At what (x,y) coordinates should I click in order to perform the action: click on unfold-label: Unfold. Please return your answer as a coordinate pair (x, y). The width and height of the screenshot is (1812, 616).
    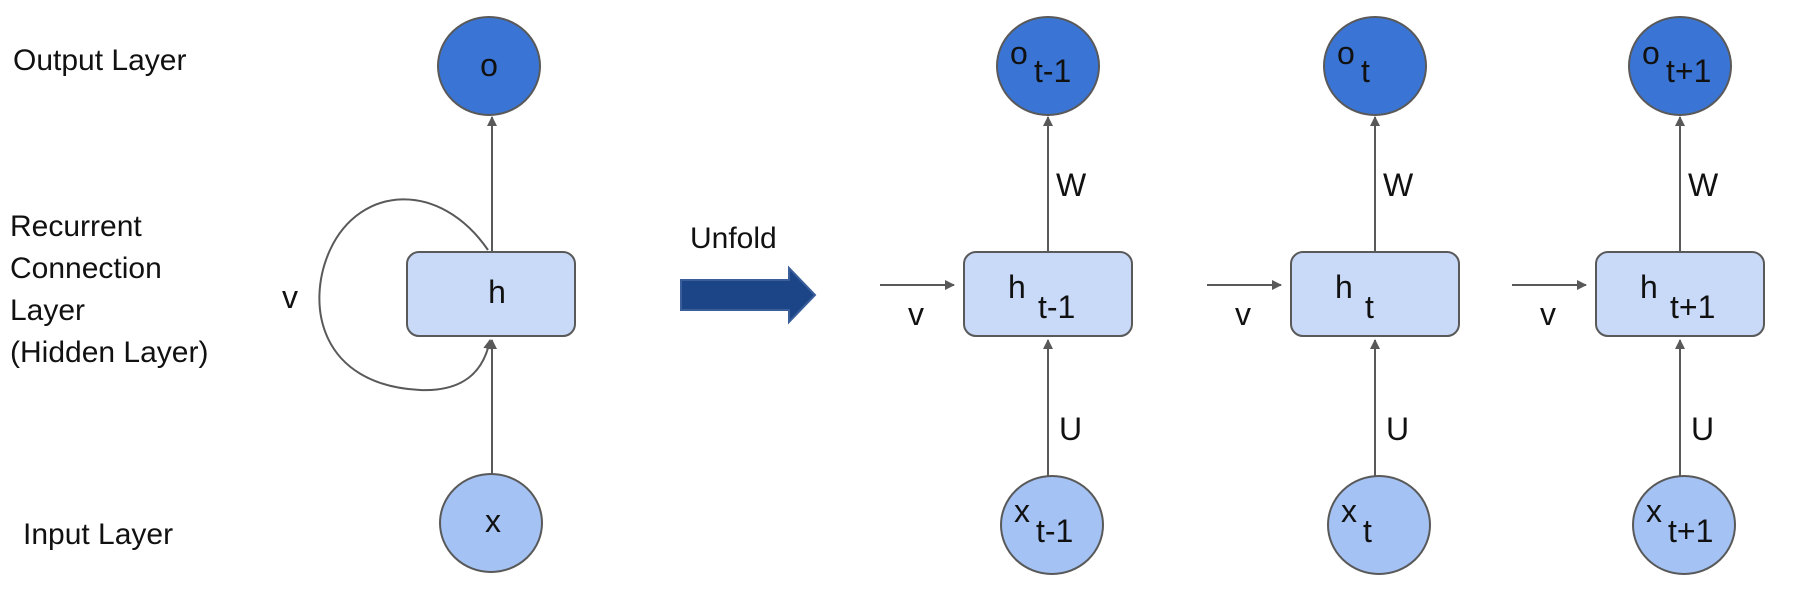
    Looking at the image, I should click on (733, 238).